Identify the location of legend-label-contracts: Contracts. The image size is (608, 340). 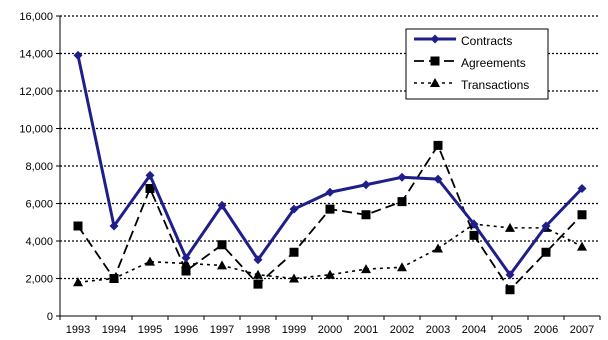
(486, 41).